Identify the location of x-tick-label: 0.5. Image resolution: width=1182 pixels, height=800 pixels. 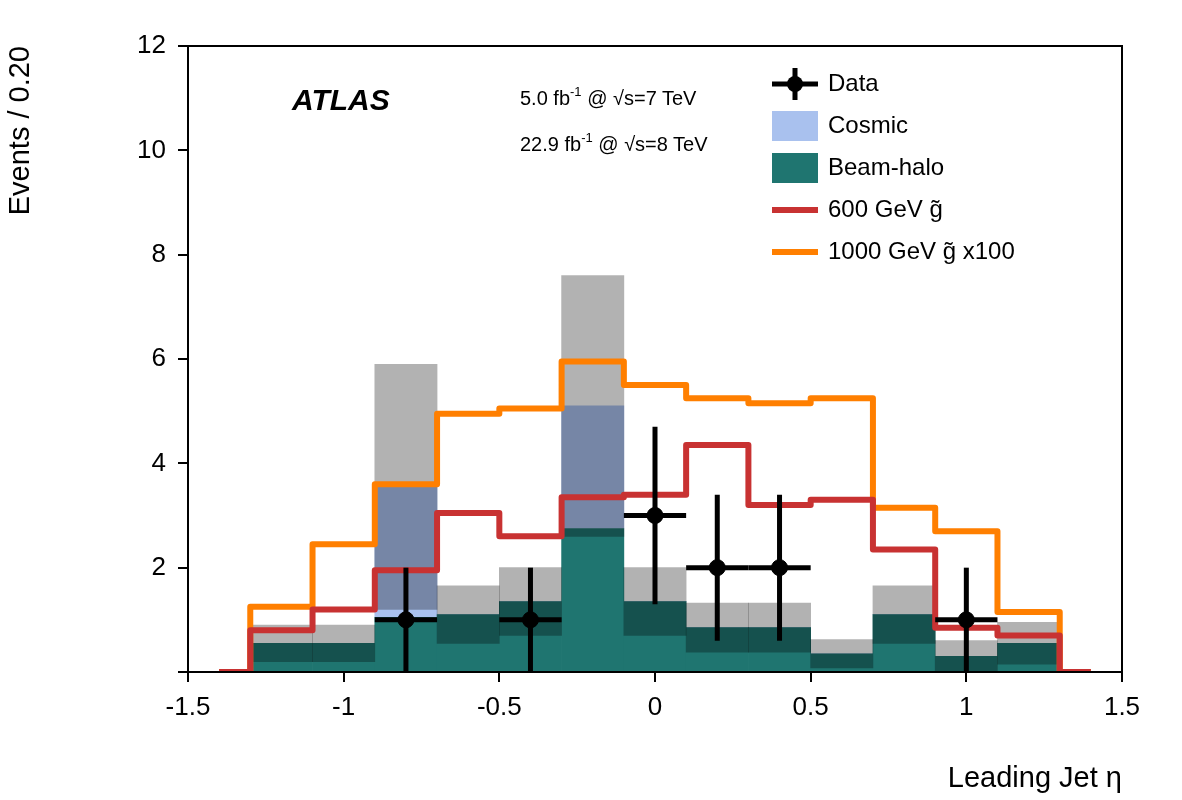
(810, 705).